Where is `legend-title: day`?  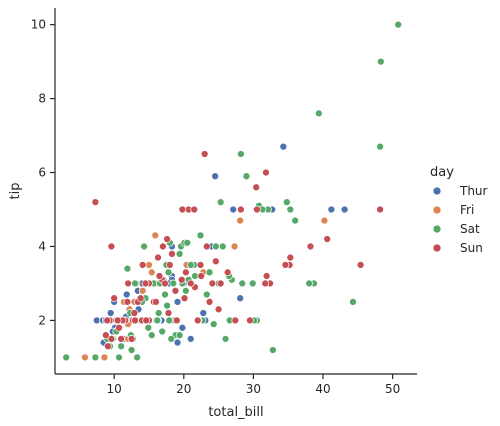
legend-title: day is located at coordinates (442, 172).